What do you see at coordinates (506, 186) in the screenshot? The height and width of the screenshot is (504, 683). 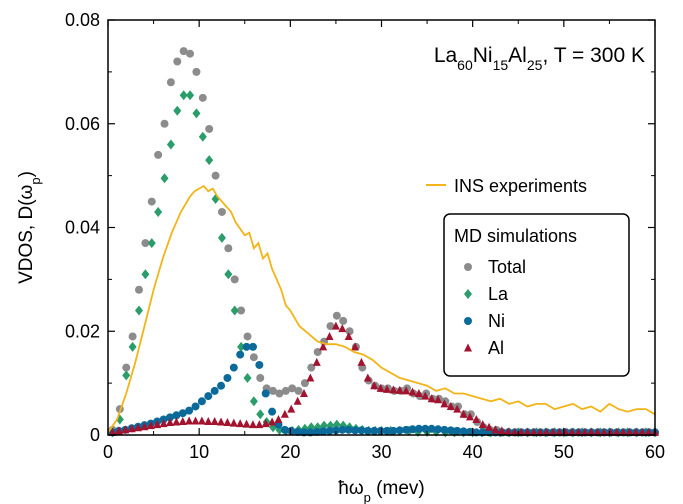 I see `legend-ins-experiments: INS experiments` at bounding box center [506, 186].